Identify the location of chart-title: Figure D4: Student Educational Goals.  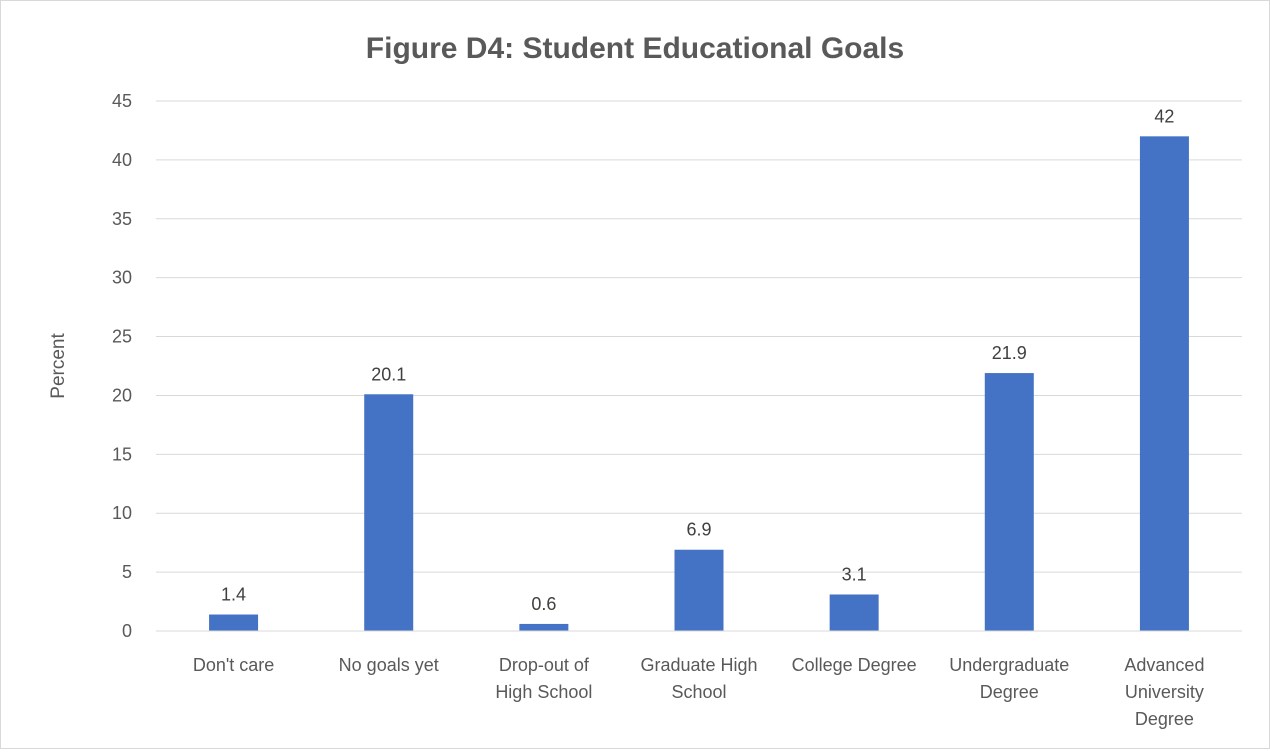
(635, 48).